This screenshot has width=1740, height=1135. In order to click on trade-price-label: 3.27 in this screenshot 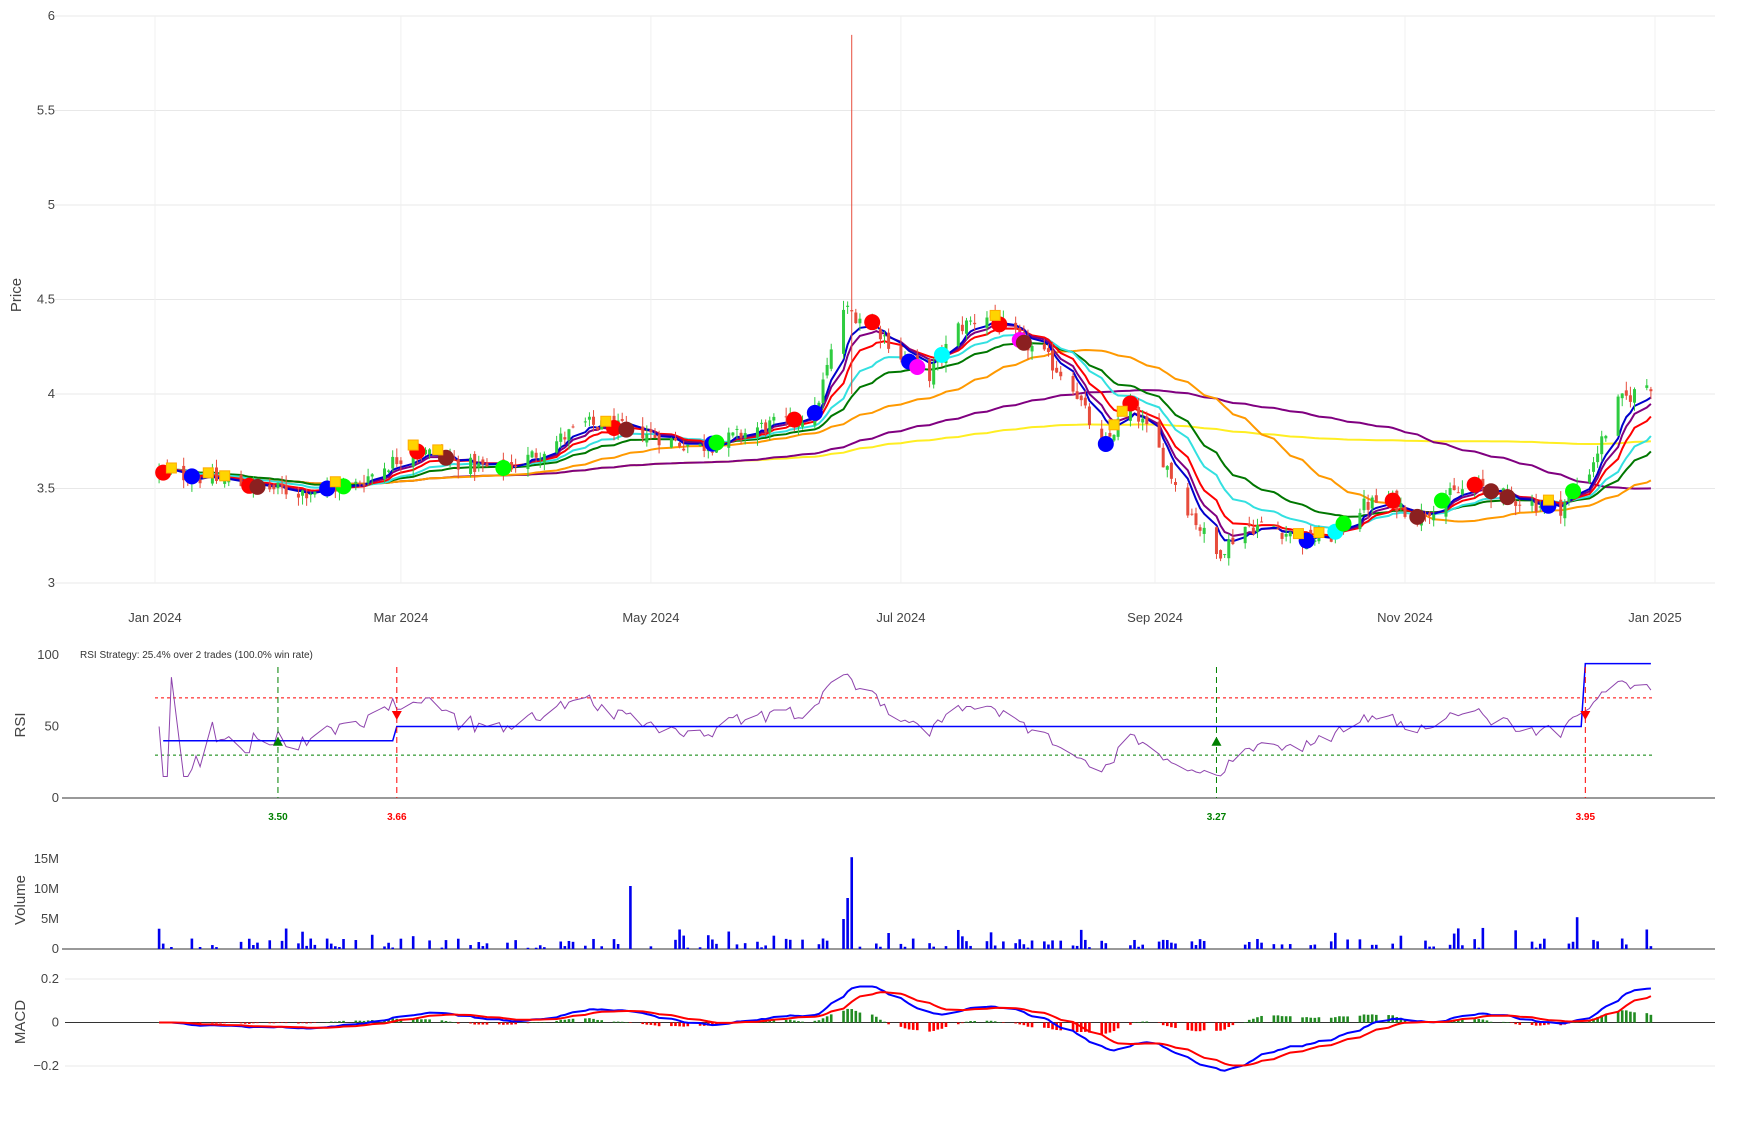, I will do `click(1217, 817)`.